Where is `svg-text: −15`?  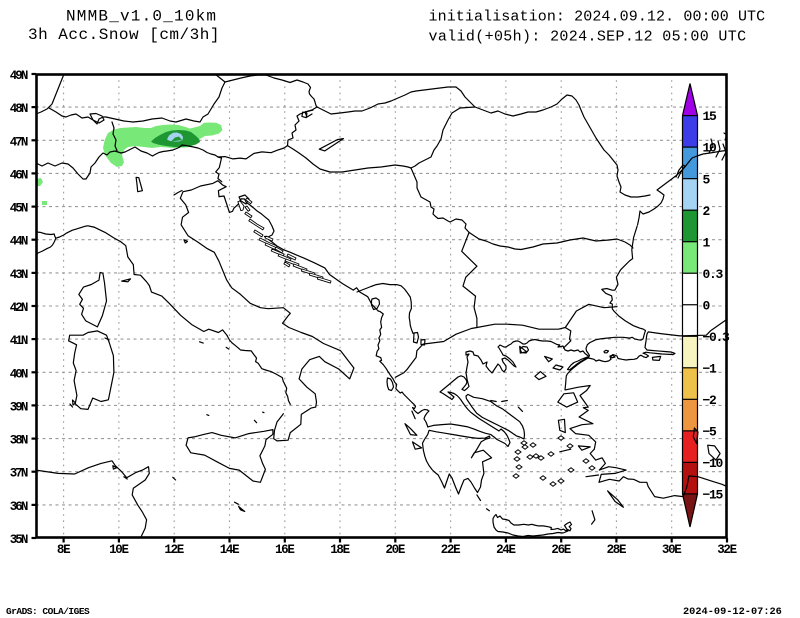
svg-text: −15 is located at coordinates (713, 495).